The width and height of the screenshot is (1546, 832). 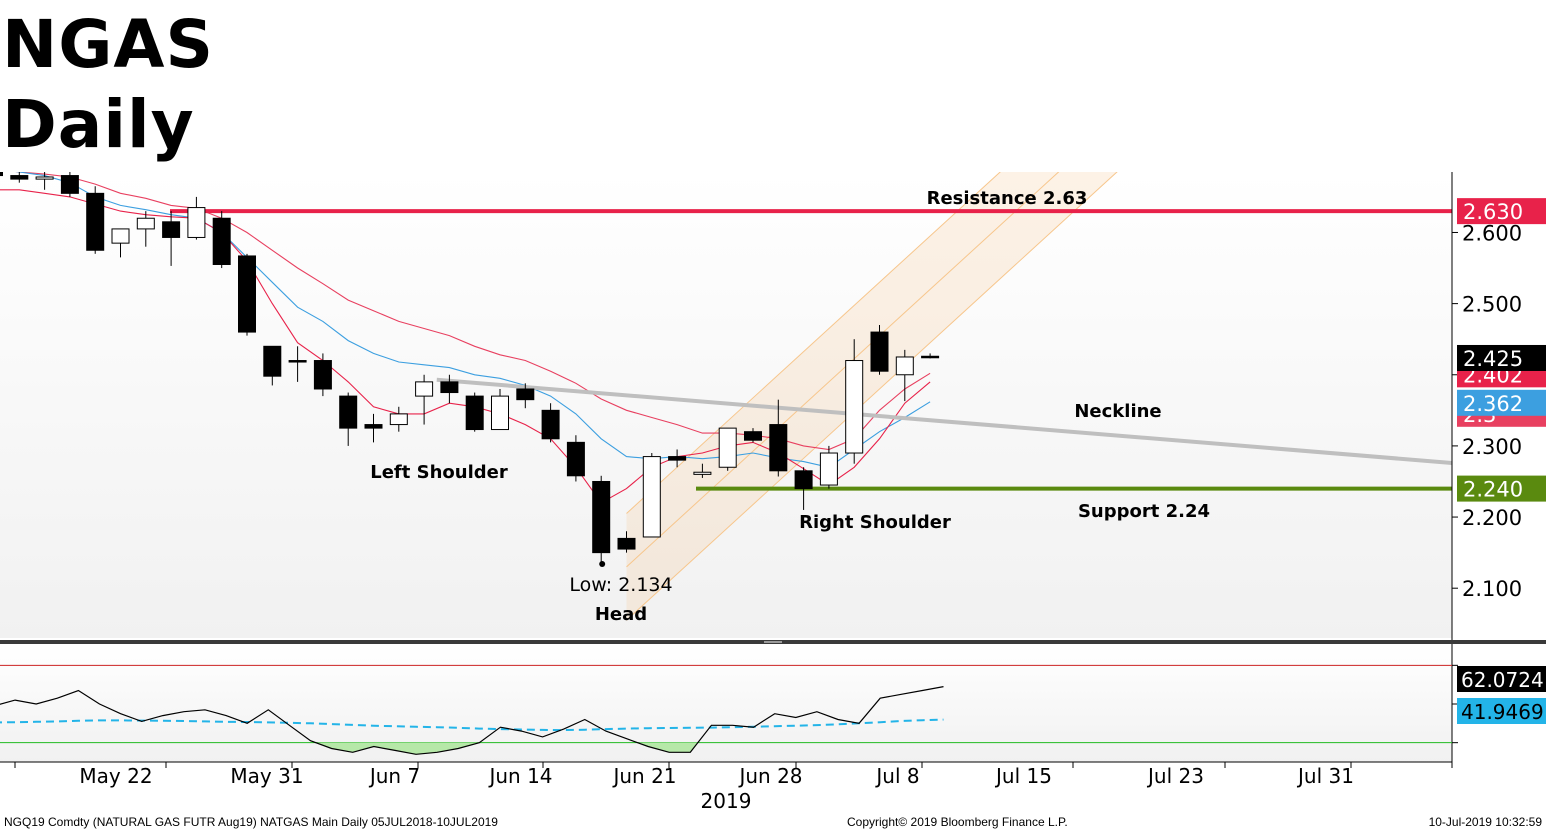 What do you see at coordinates (98, 124) in the screenshot?
I see `chart-title-line2: Daily` at bounding box center [98, 124].